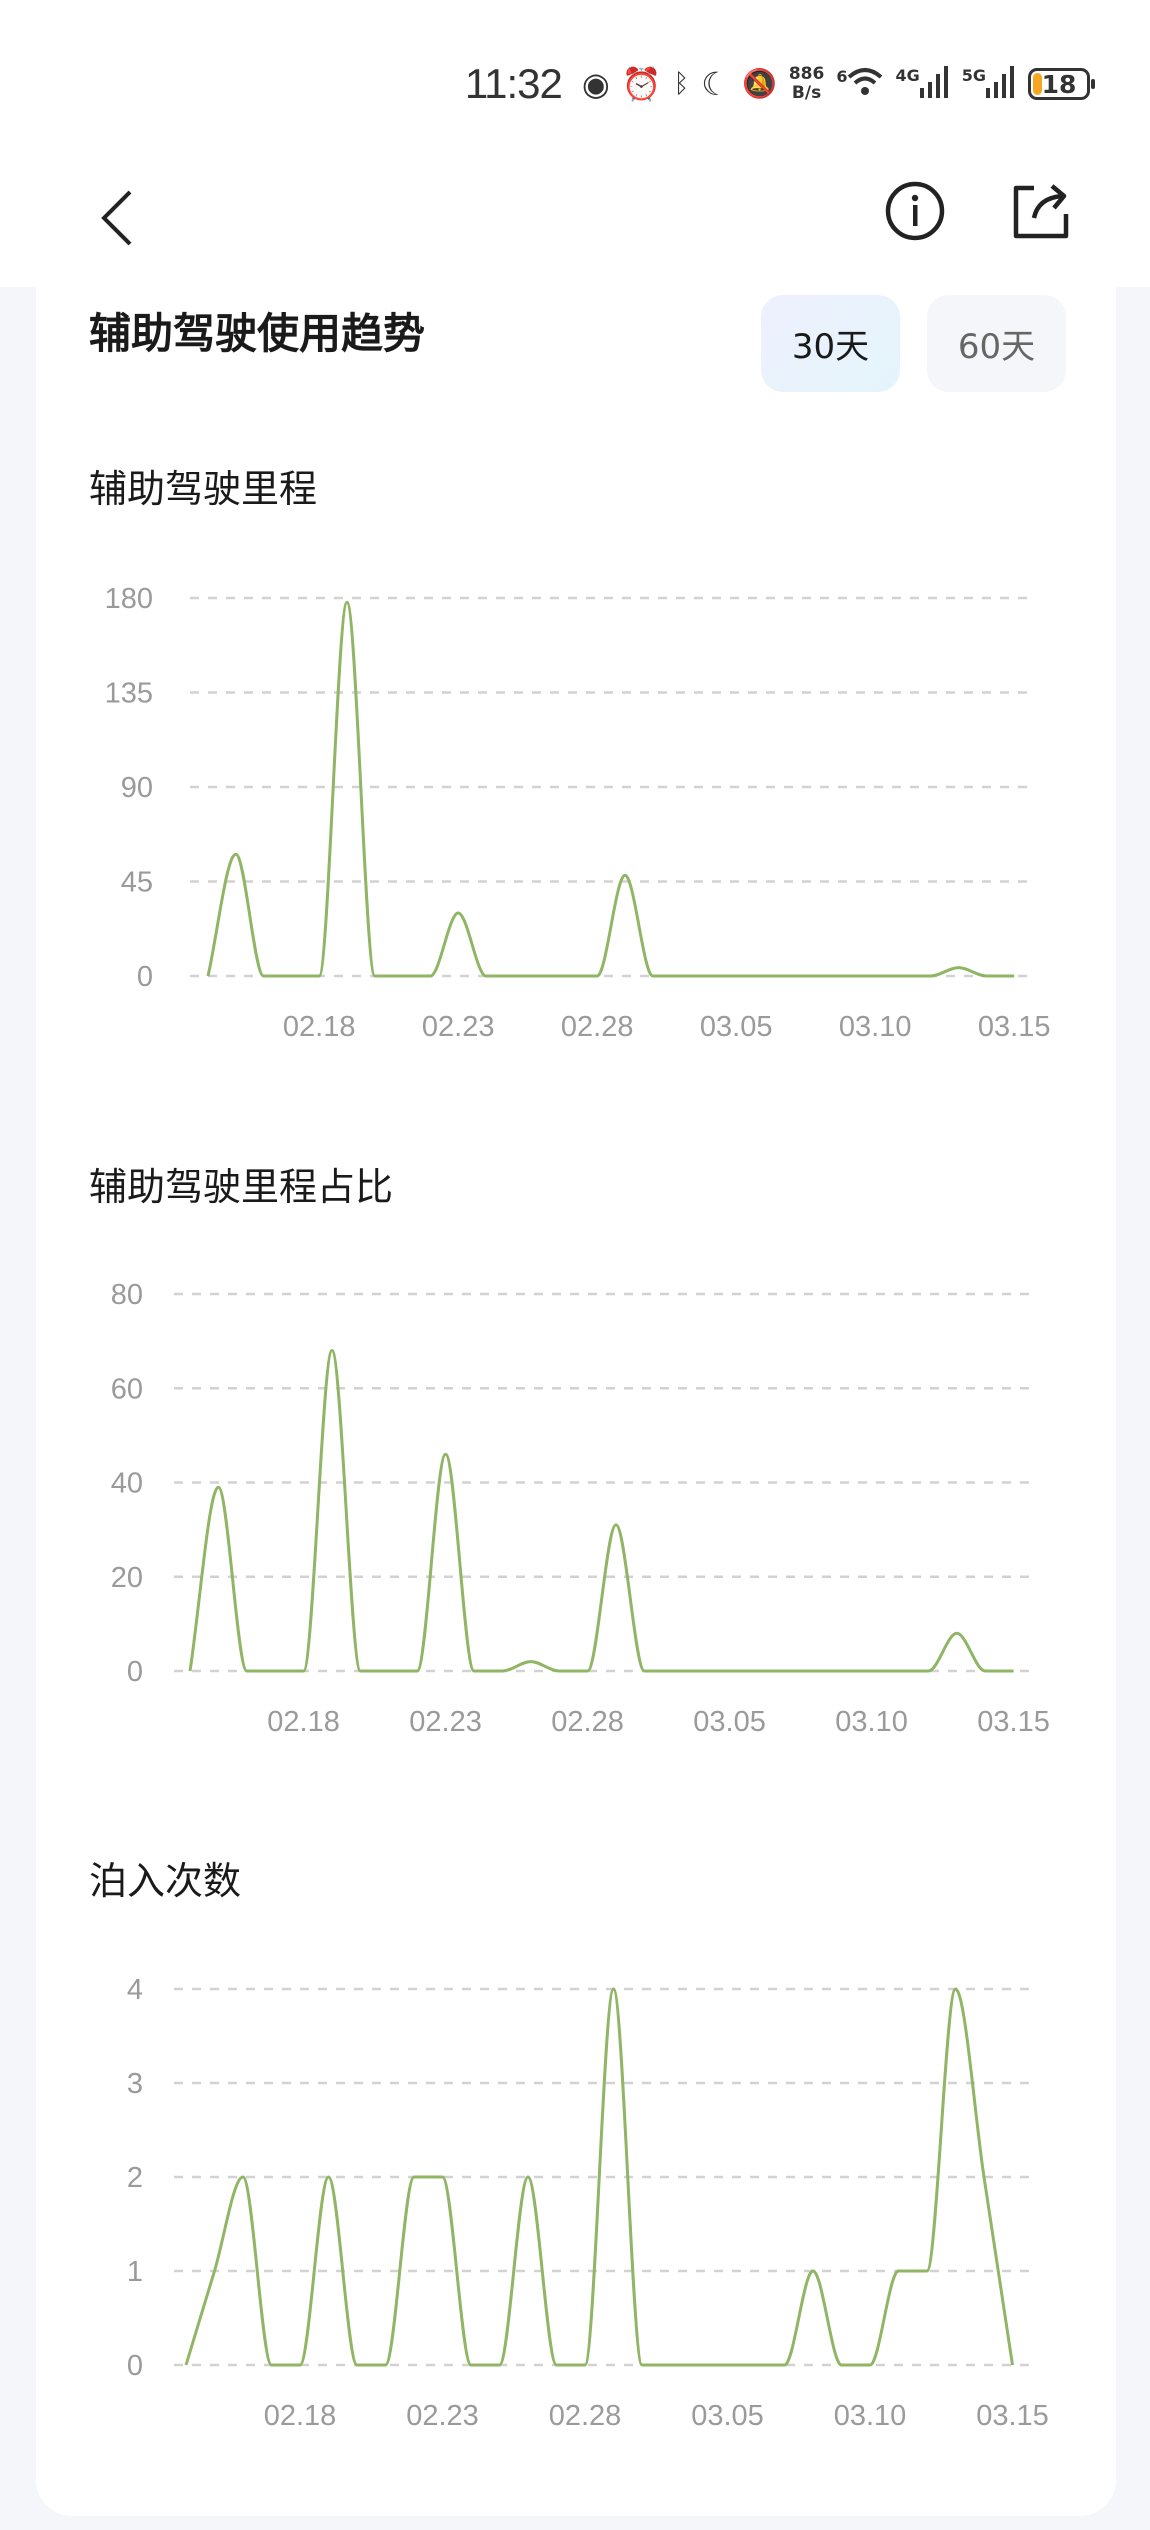 This screenshot has height=2530, width=1150. Describe the element at coordinates (681, 84) in the screenshot. I see `bluetooth-icon: ᛒ` at that location.